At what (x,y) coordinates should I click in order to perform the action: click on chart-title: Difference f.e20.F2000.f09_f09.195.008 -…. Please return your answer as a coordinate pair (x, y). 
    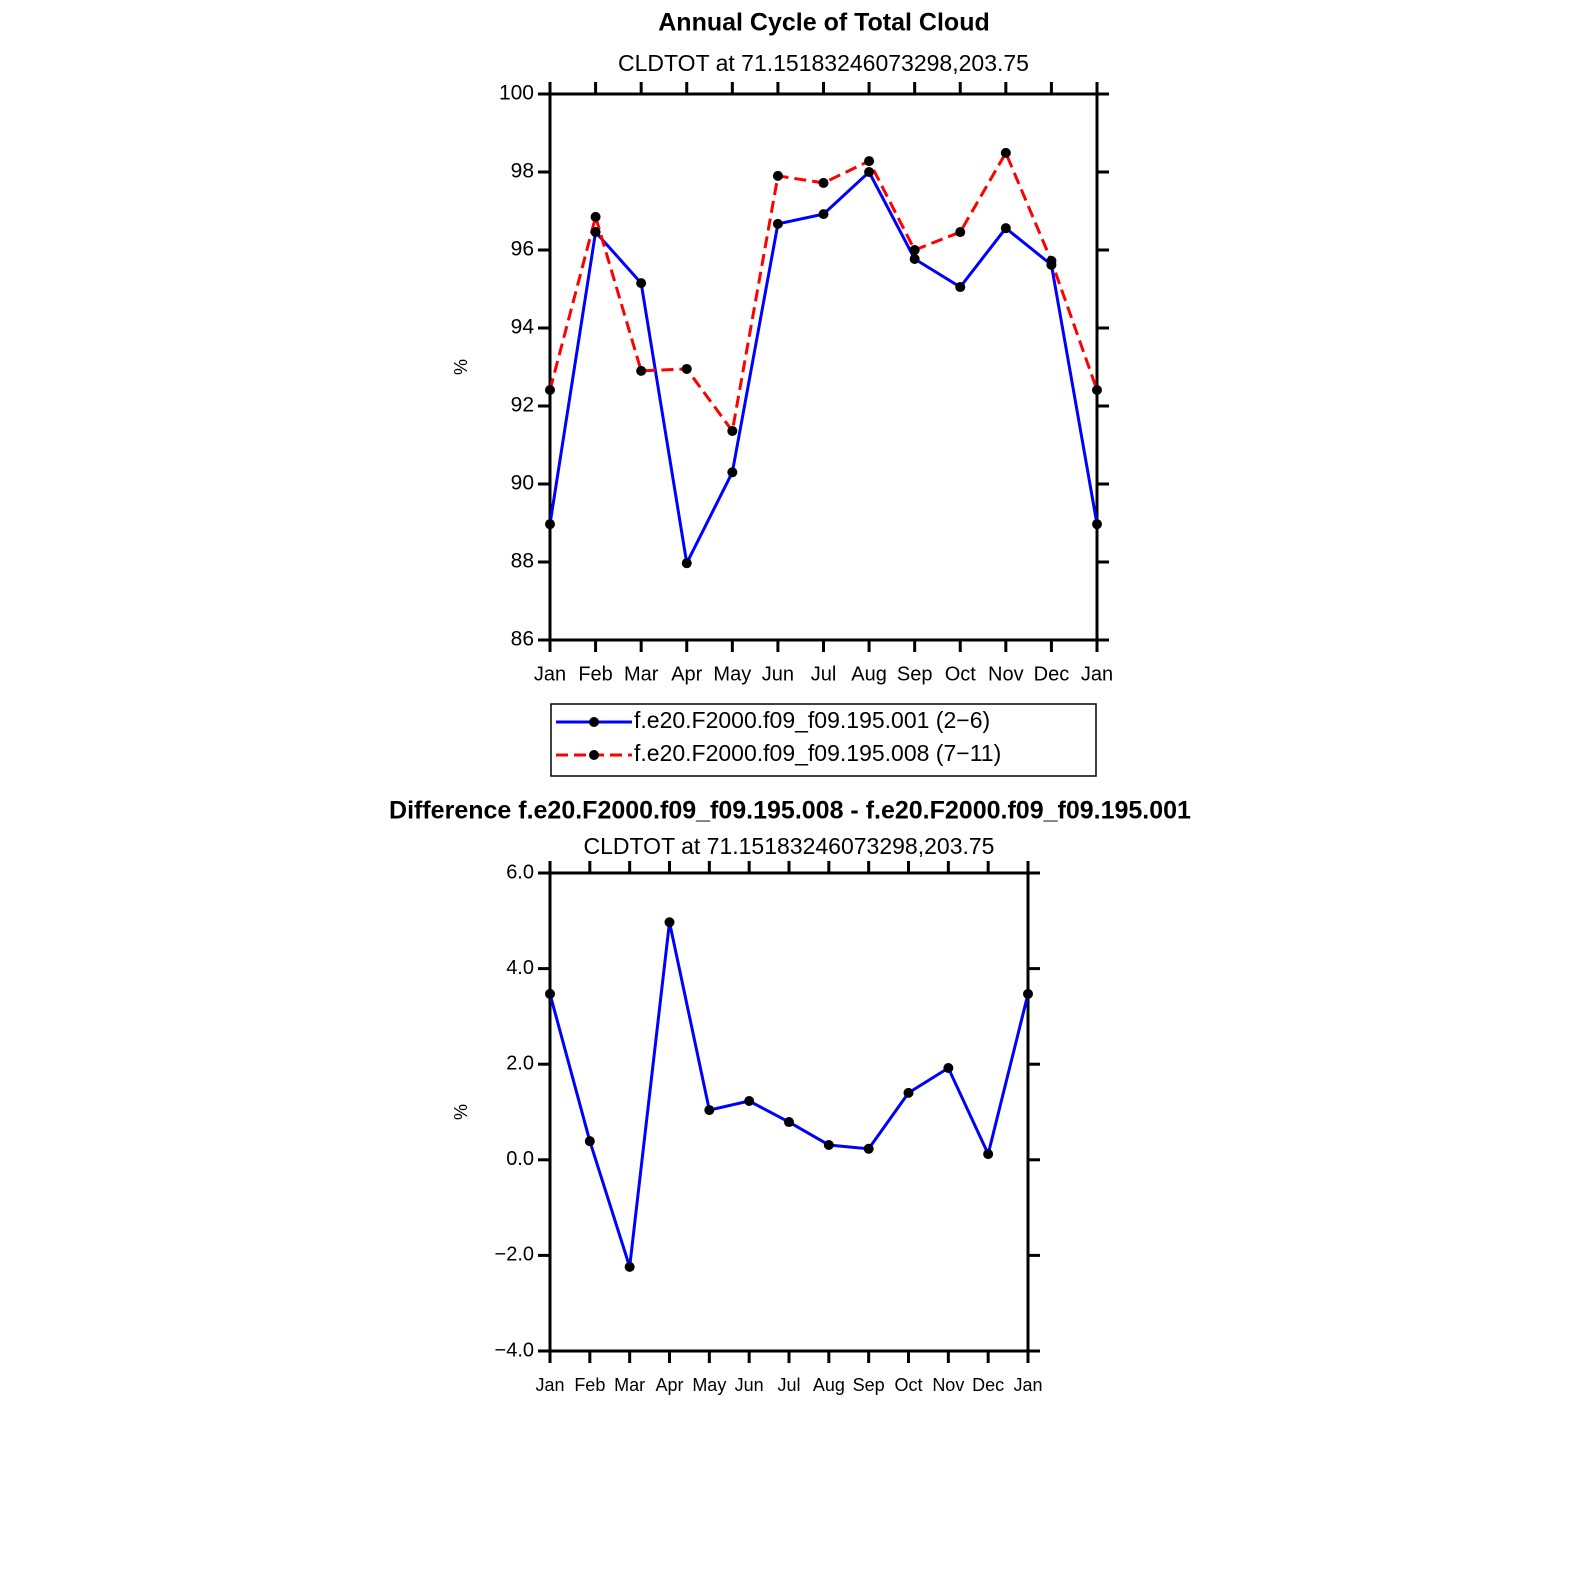
    Looking at the image, I should click on (790, 811).